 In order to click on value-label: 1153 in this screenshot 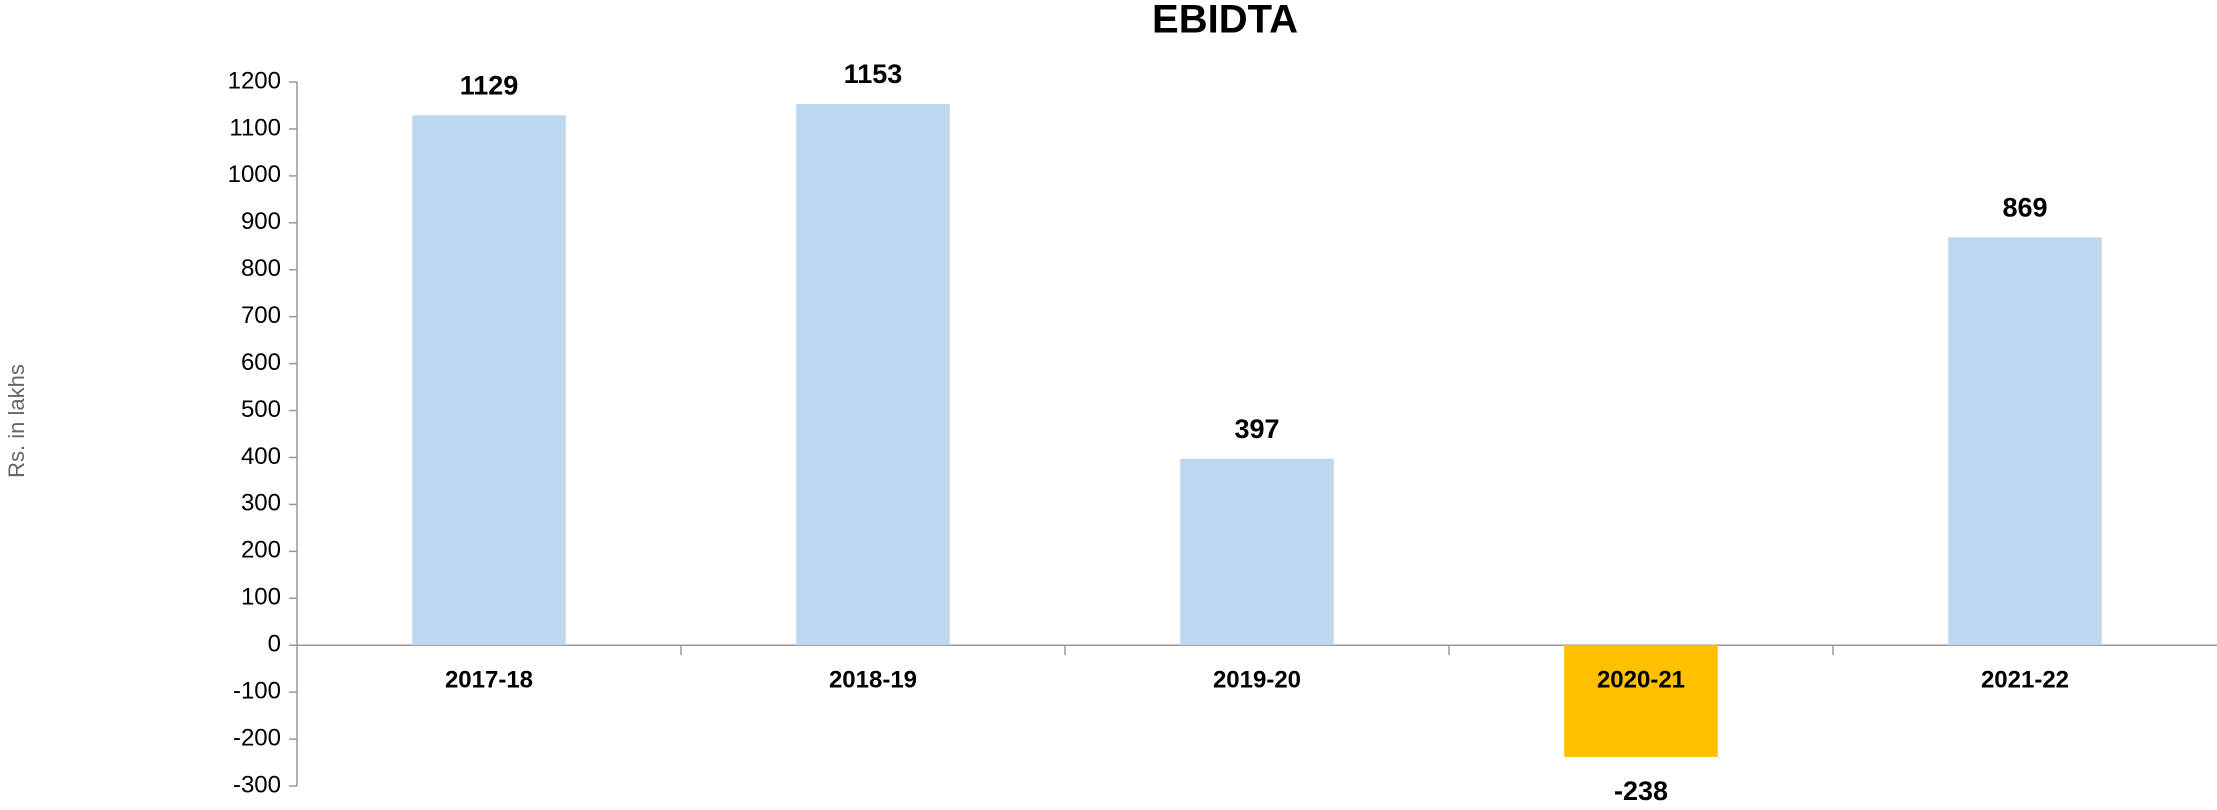, I will do `click(873, 74)`.